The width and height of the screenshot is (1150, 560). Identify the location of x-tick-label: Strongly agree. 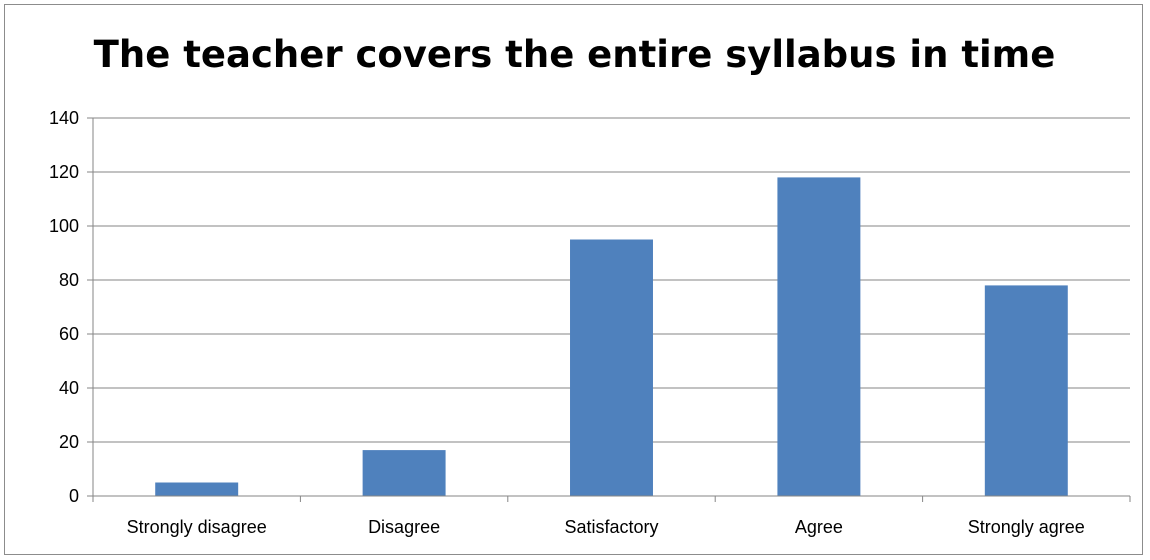
(1026, 527).